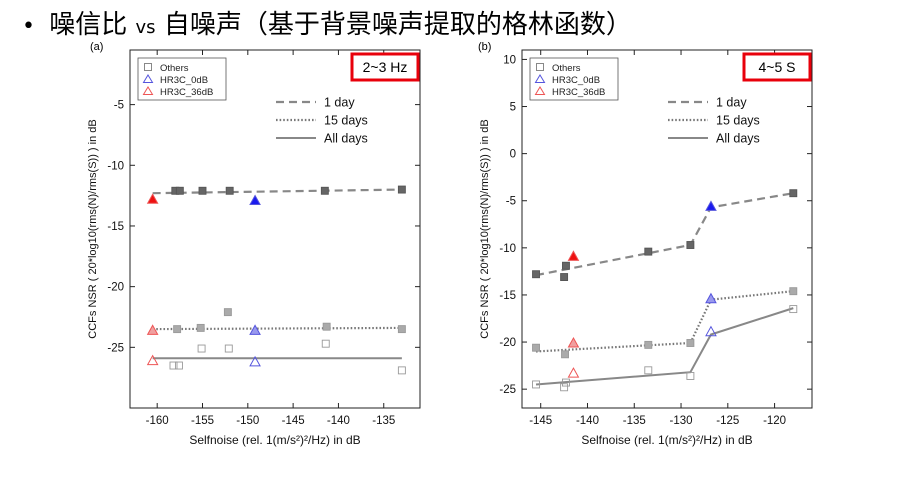  I want to click on title-part3: 自噪声（基于背景噪声提取的格林函数）, so click(397, 25).